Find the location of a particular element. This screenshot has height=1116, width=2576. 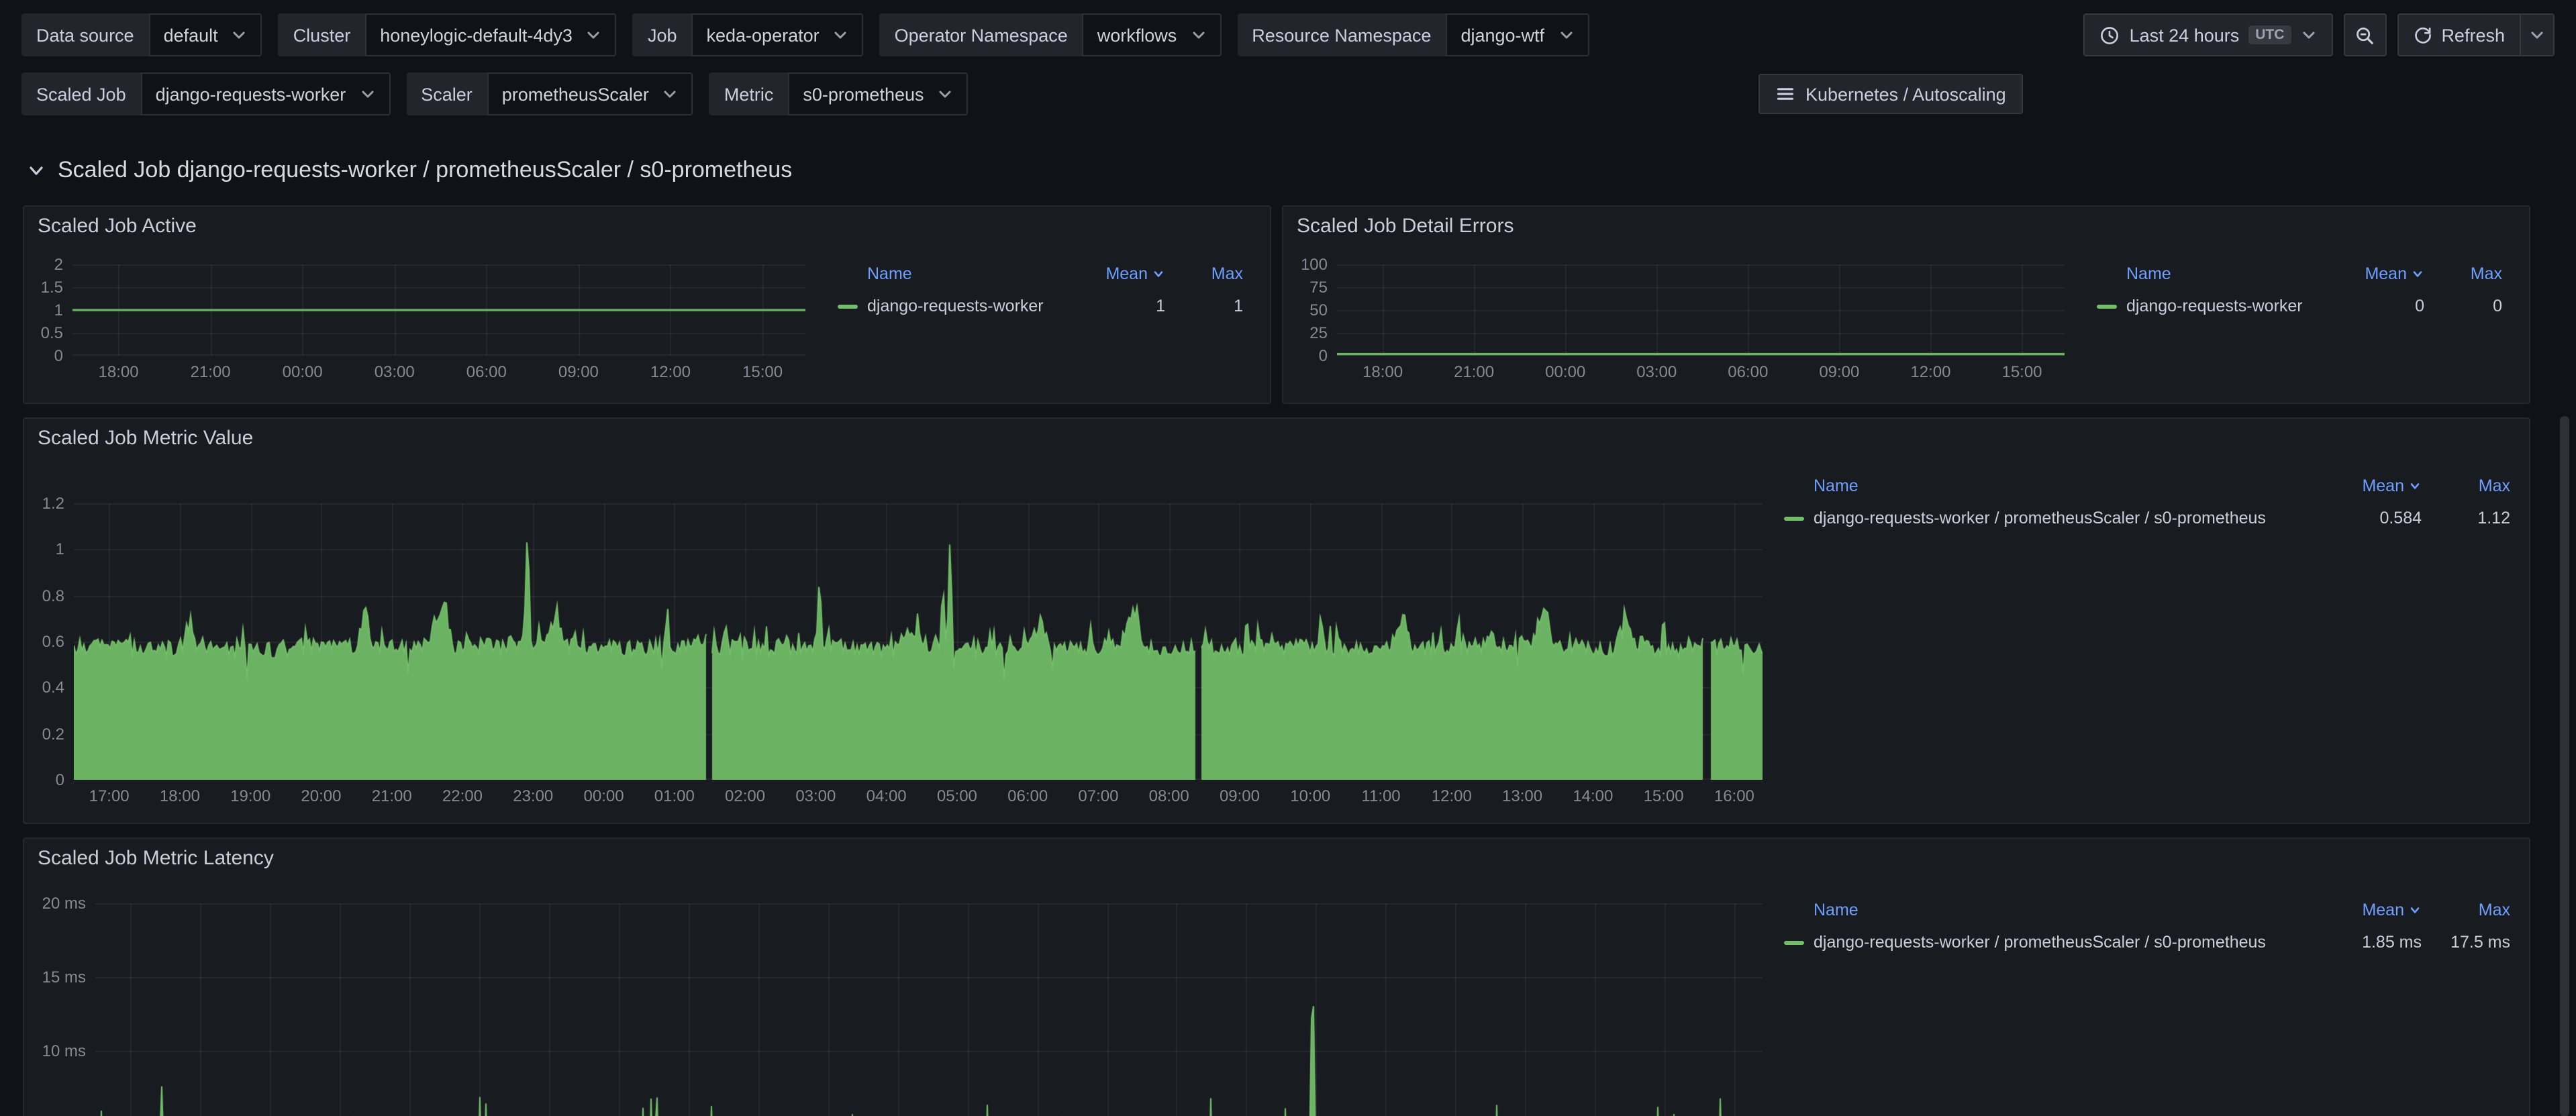

x-axis-label: 15:00 is located at coordinates (2021, 371).